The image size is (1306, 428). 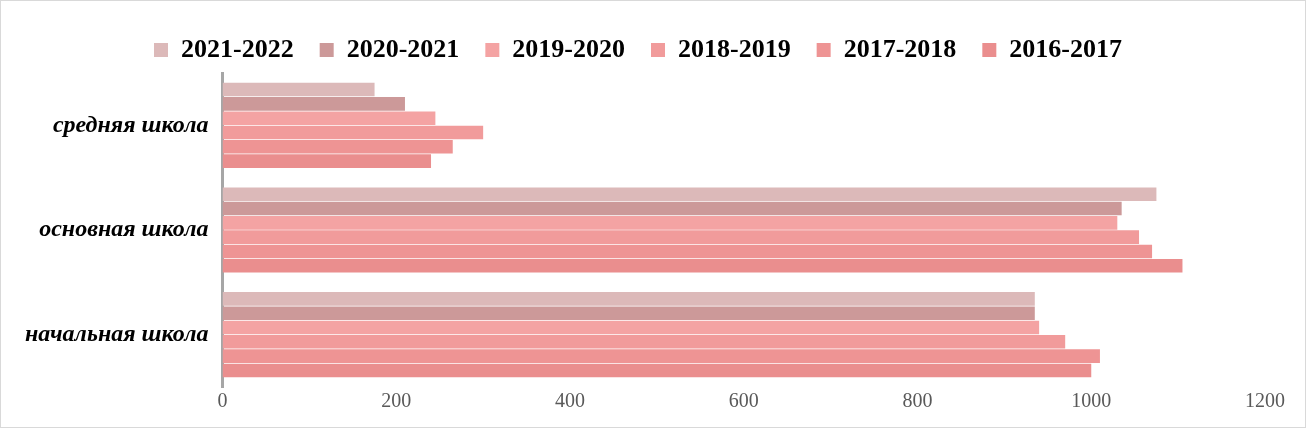 What do you see at coordinates (917, 400) in the screenshot?
I see `x-tick-label: 800` at bounding box center [917, 400].